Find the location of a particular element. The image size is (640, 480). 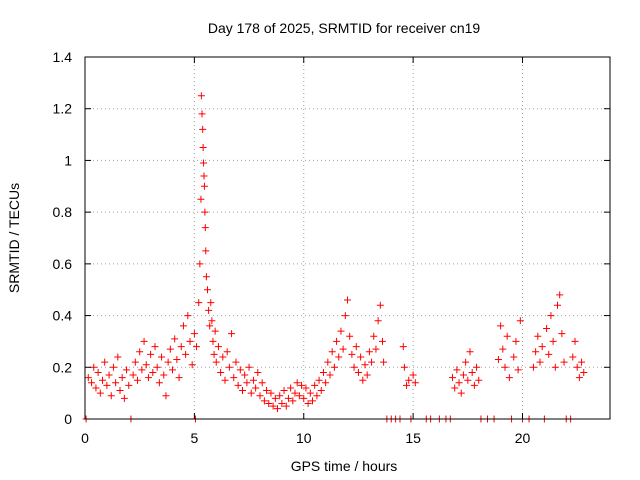

x-tick-label: 10 is located at coordinates (304, 438).